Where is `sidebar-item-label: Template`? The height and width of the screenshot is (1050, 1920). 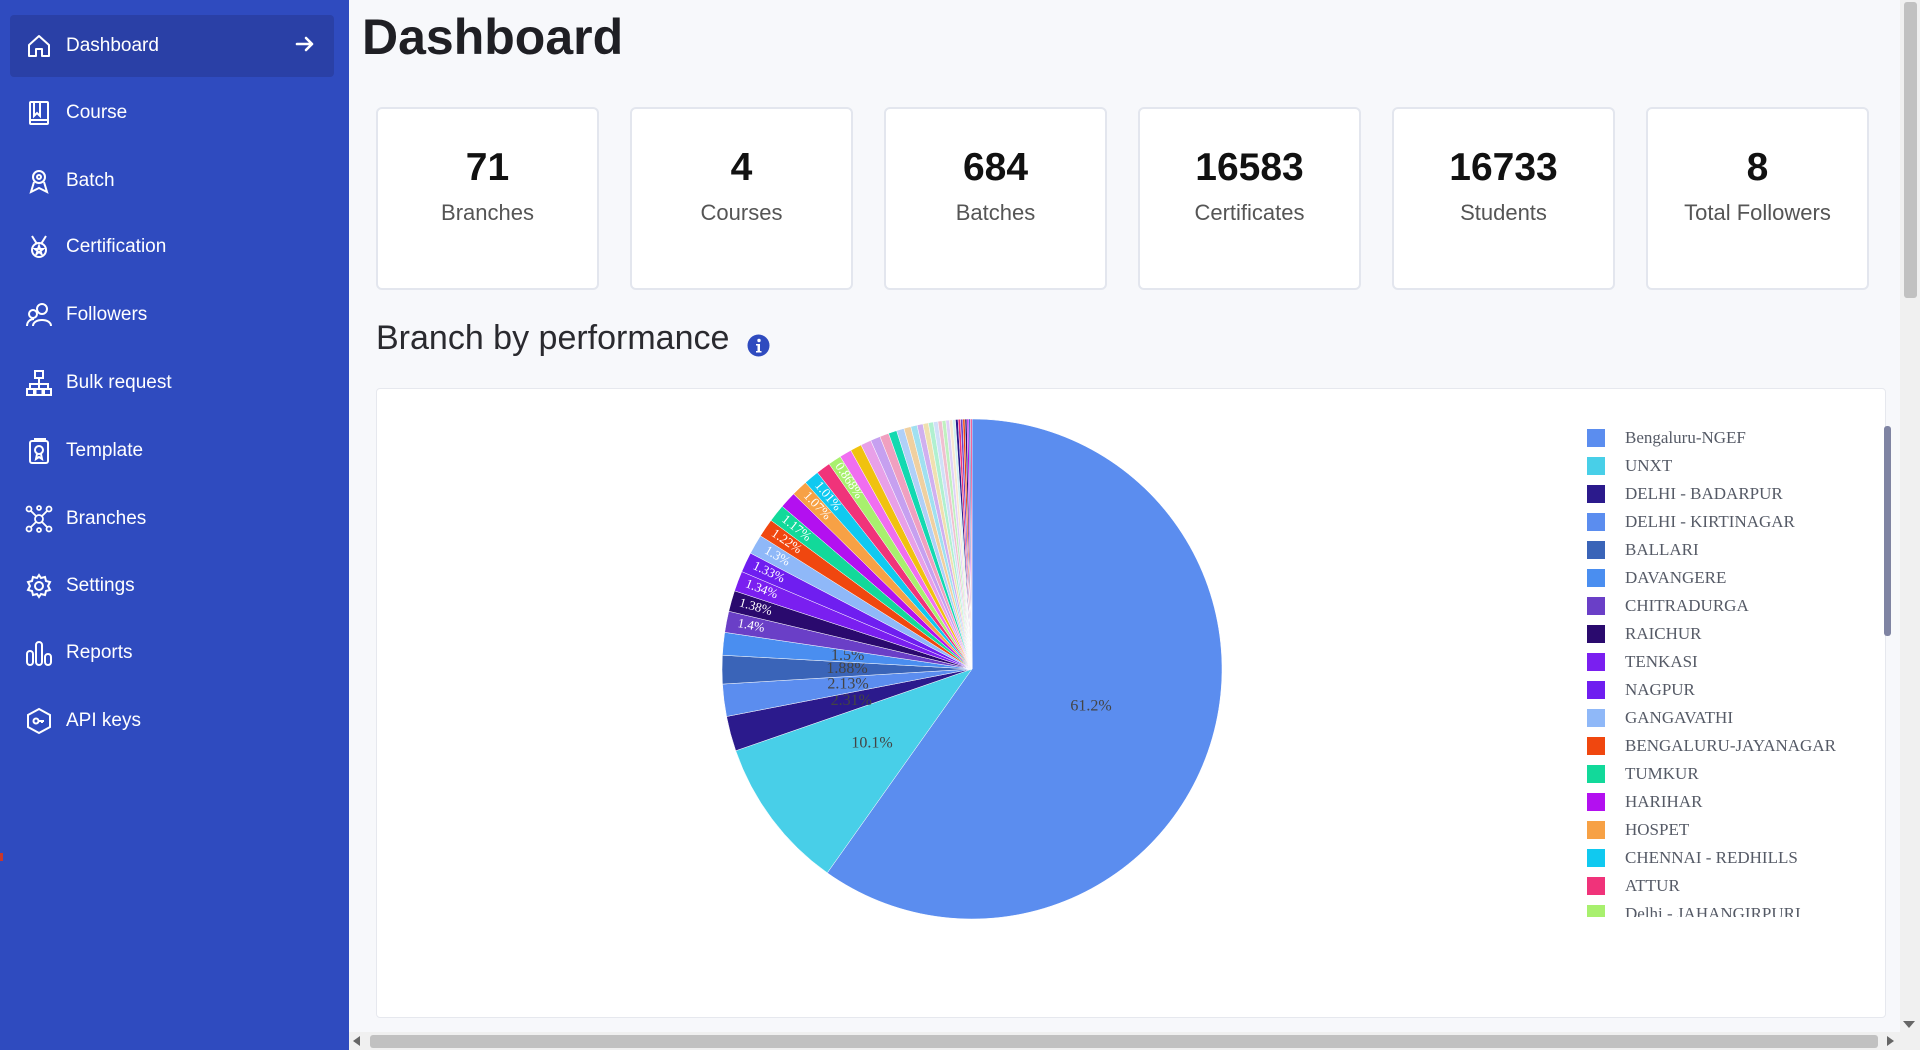 sidebar-item-label: Template is located at coordinates (105, 450).